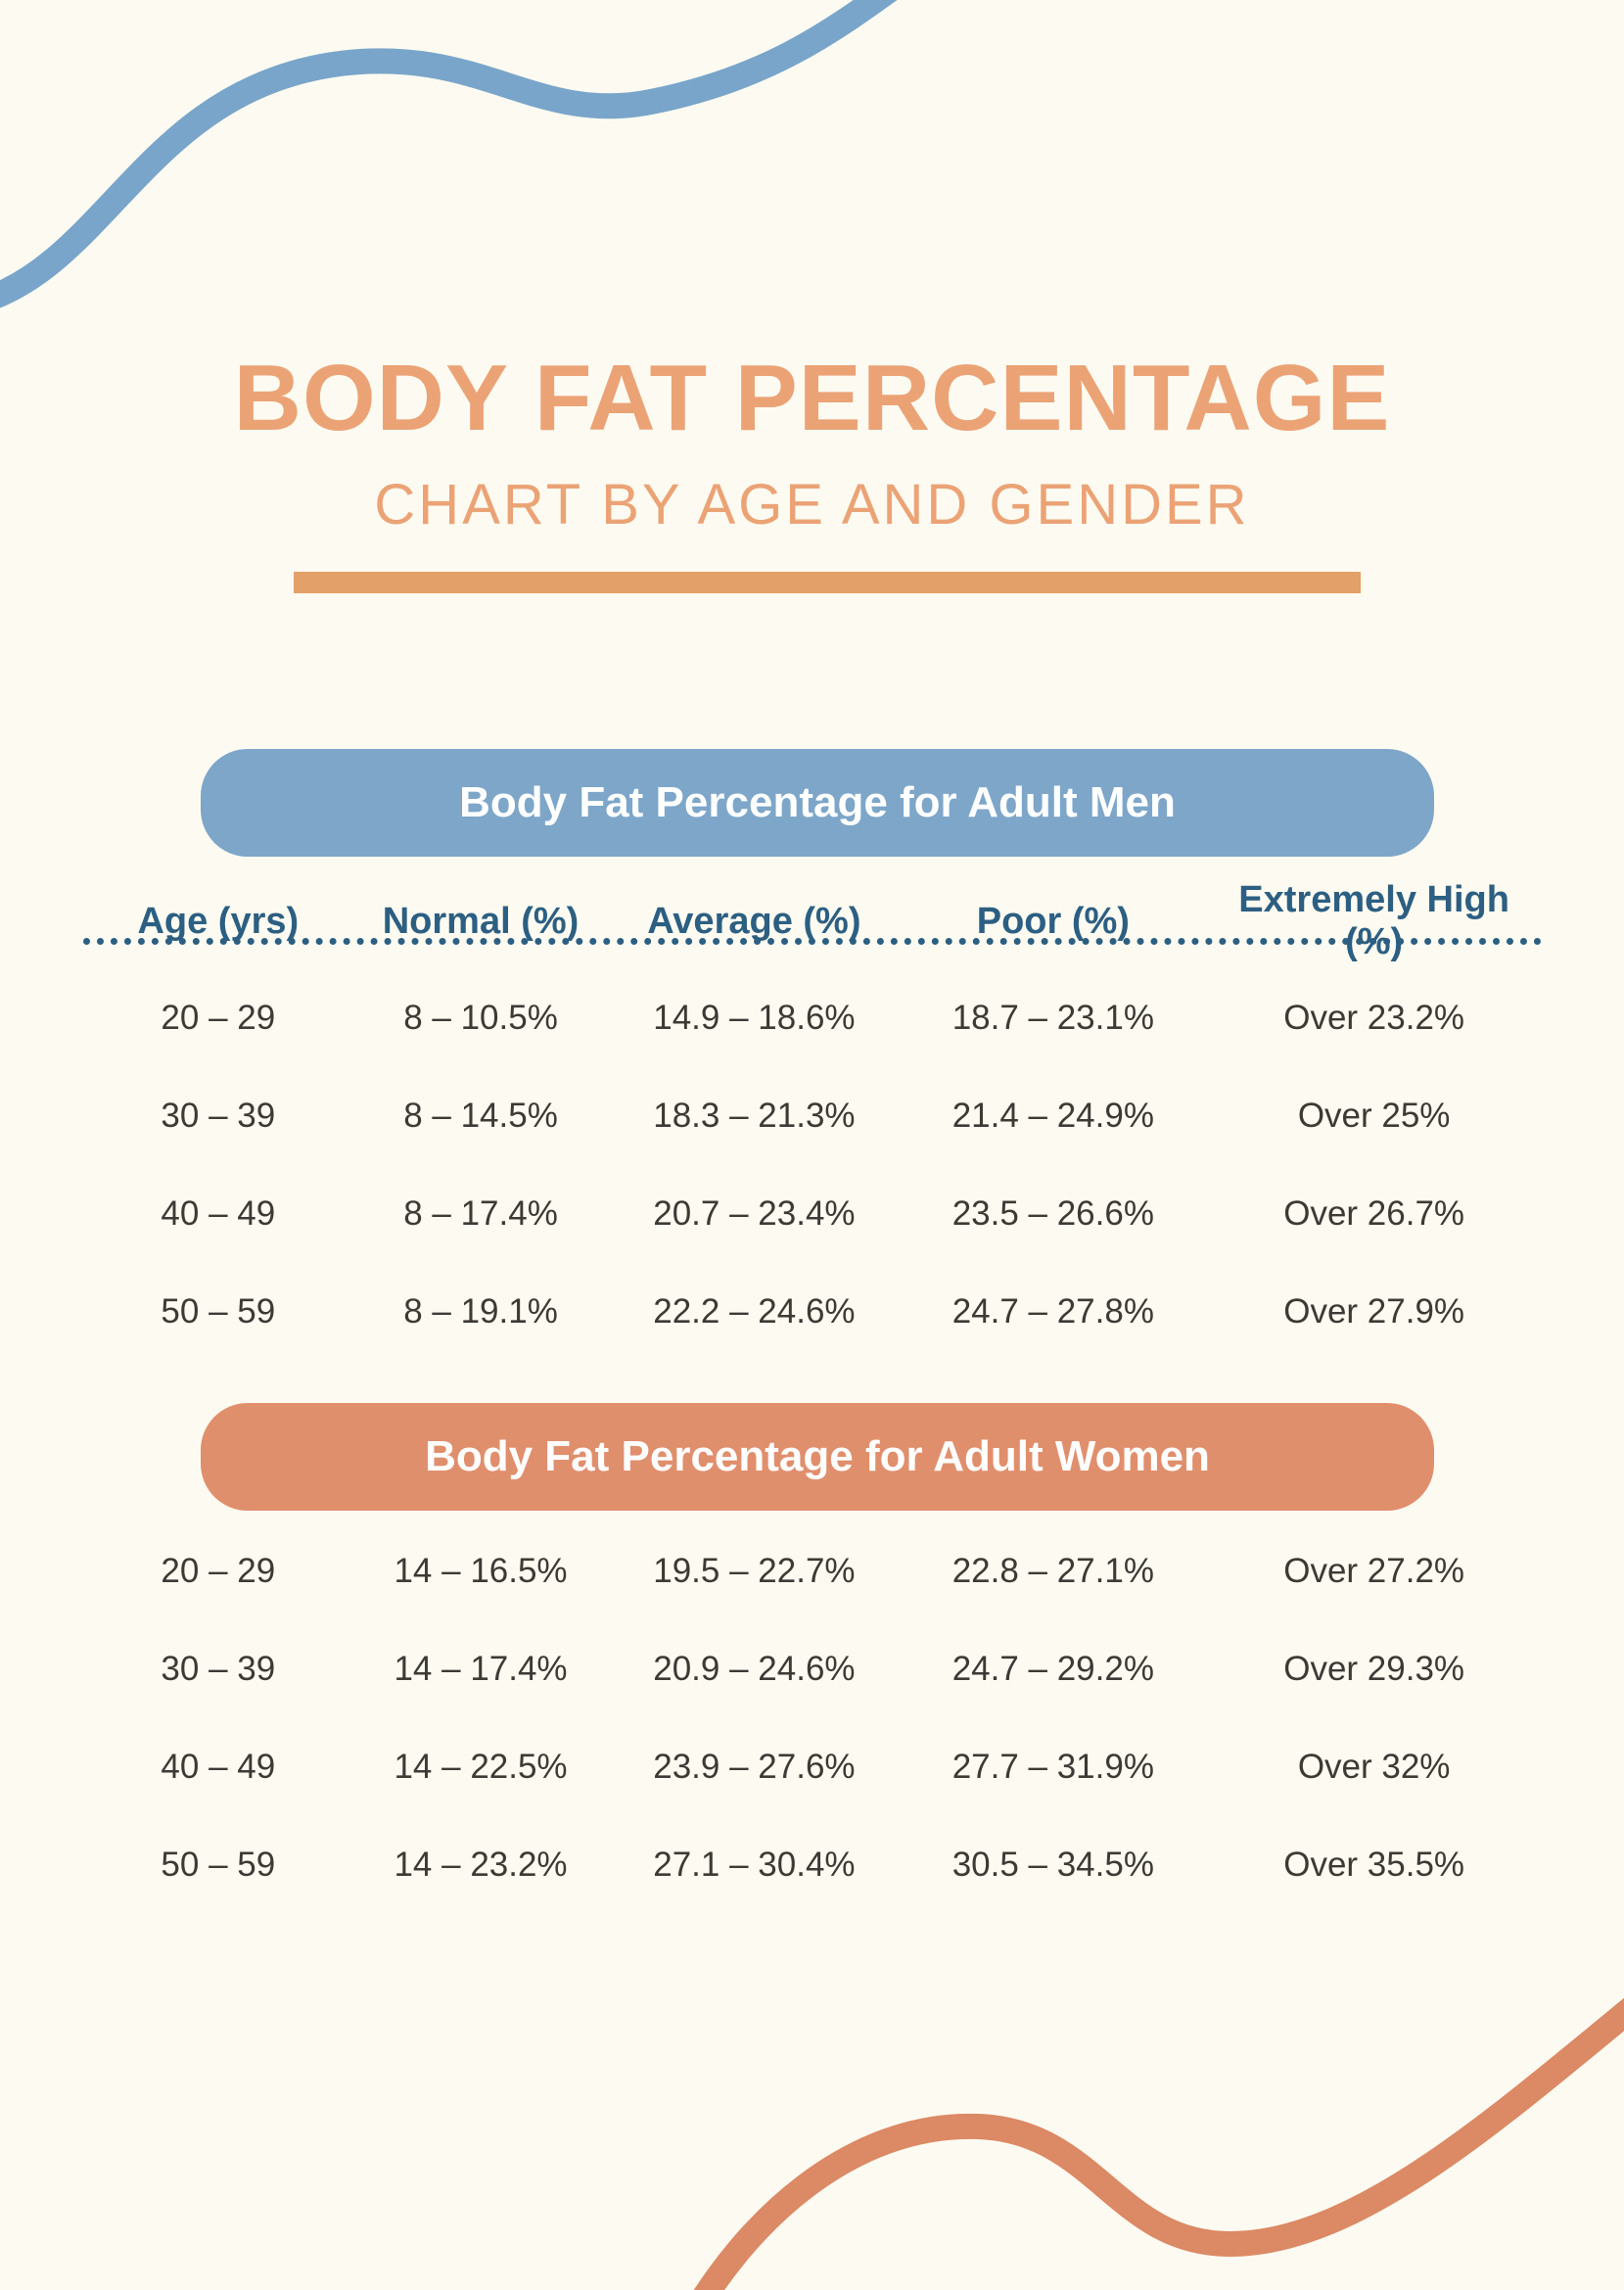  I want to click on table-cell: 8 – 19.1%, so click(480, 1311).